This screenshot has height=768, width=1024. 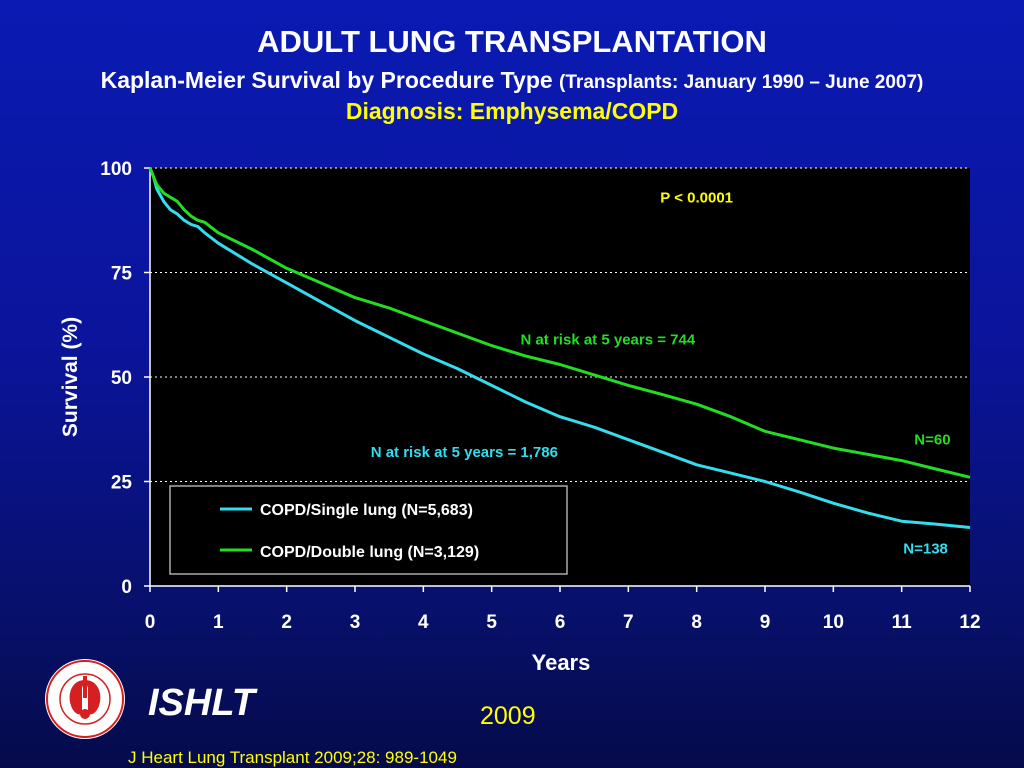 What do you see at coordinates (512, 41) in the screenshot?
I see `slide-title: ADULT LUNG TRANSPLANTATION` at bounding box center [512, 41].